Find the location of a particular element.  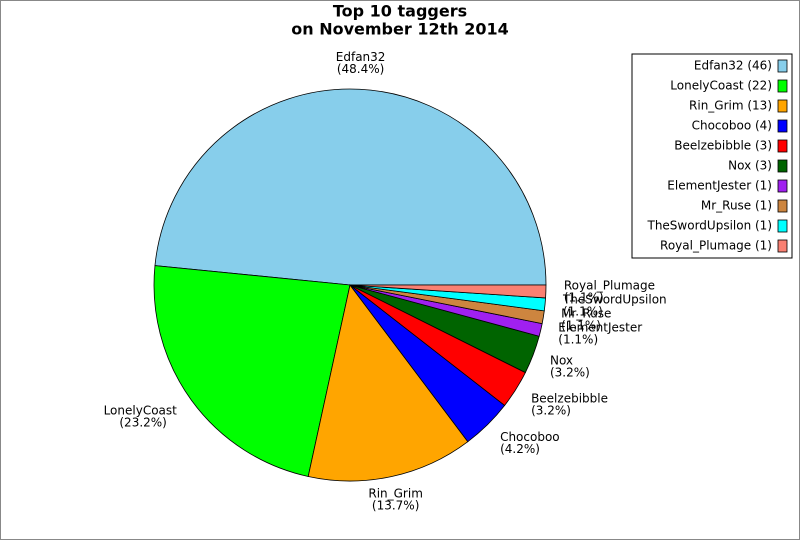

legend-label: Nox (3) is located at coordinates (750, 166).